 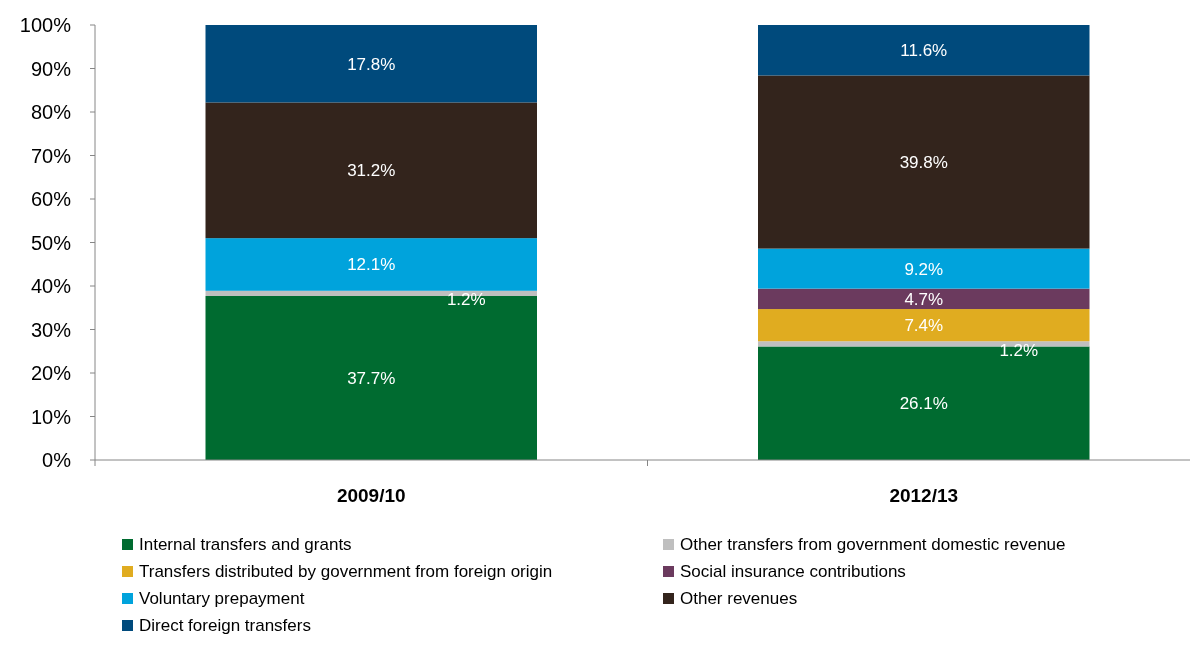 I want to click on x-tick-label: 2012/13, so click(x=924, y=495).